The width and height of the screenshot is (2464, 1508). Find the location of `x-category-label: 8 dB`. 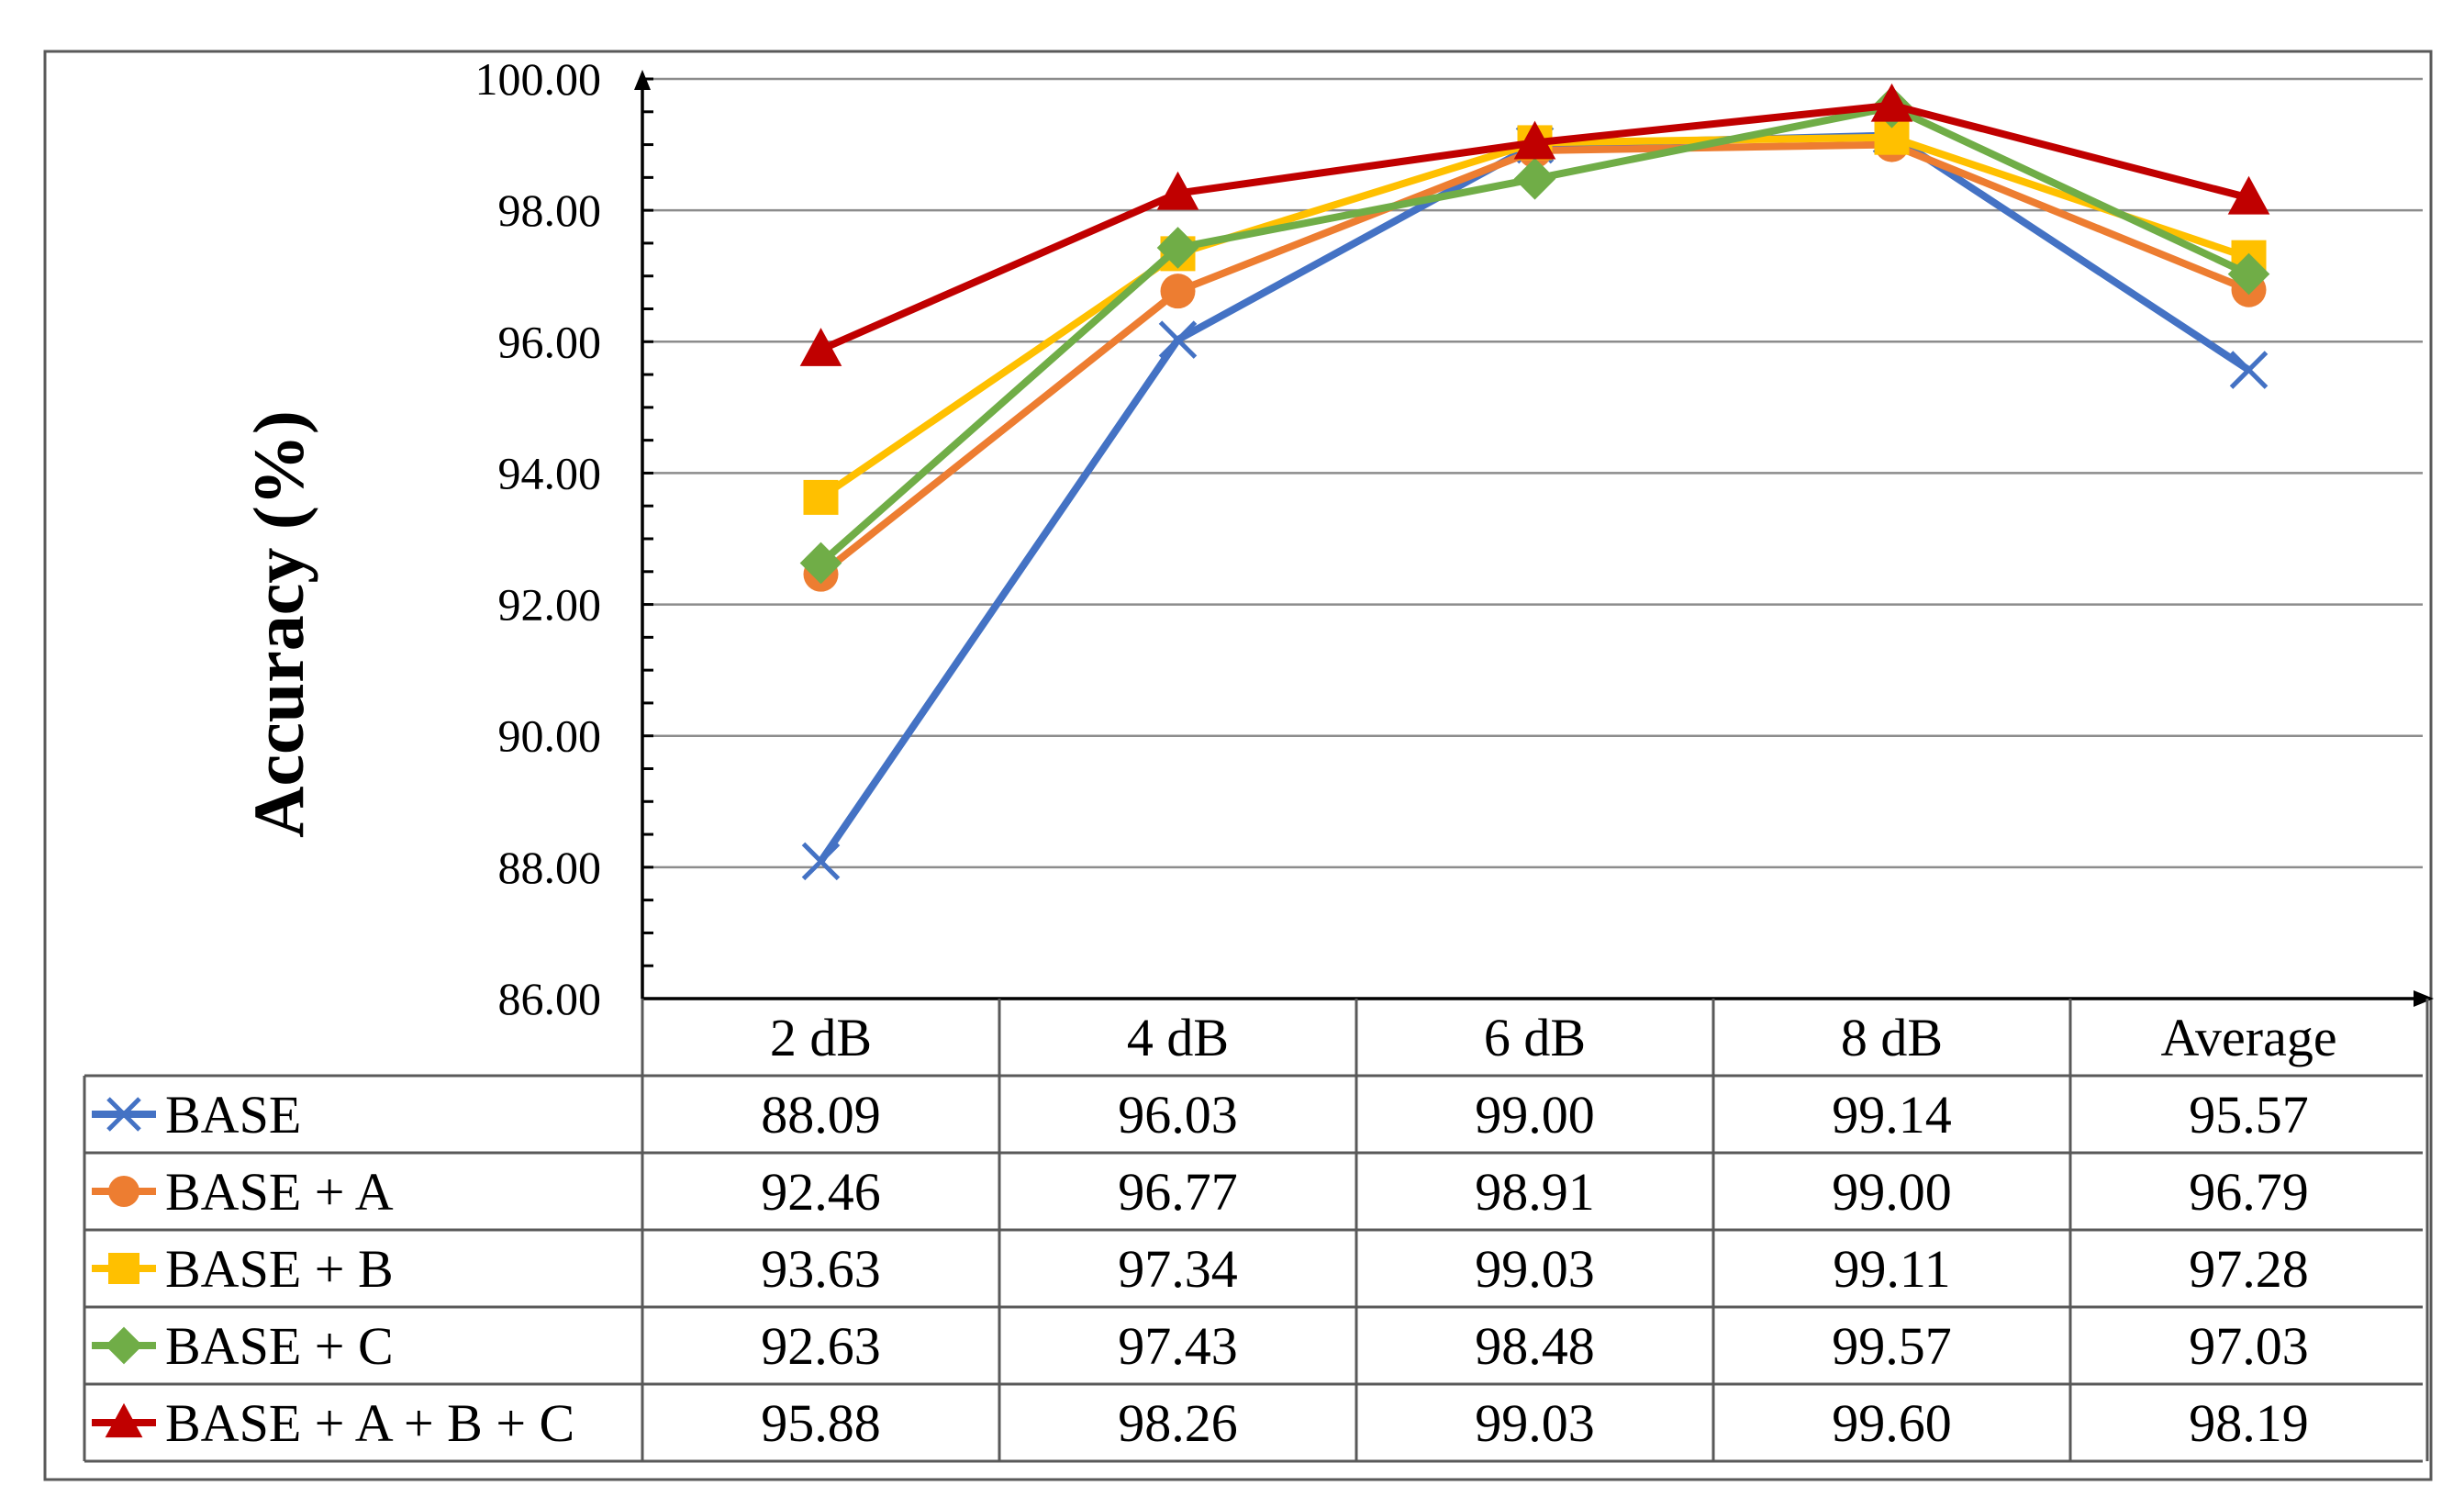

x-category-label: 8 dB is located at coordinates (1892, 1037).